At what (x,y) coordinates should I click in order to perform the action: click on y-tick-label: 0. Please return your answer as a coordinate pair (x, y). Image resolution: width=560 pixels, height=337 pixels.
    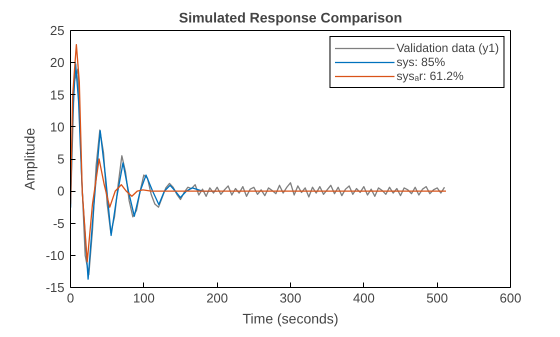
    Looking at the image, I should click on (61, 191).